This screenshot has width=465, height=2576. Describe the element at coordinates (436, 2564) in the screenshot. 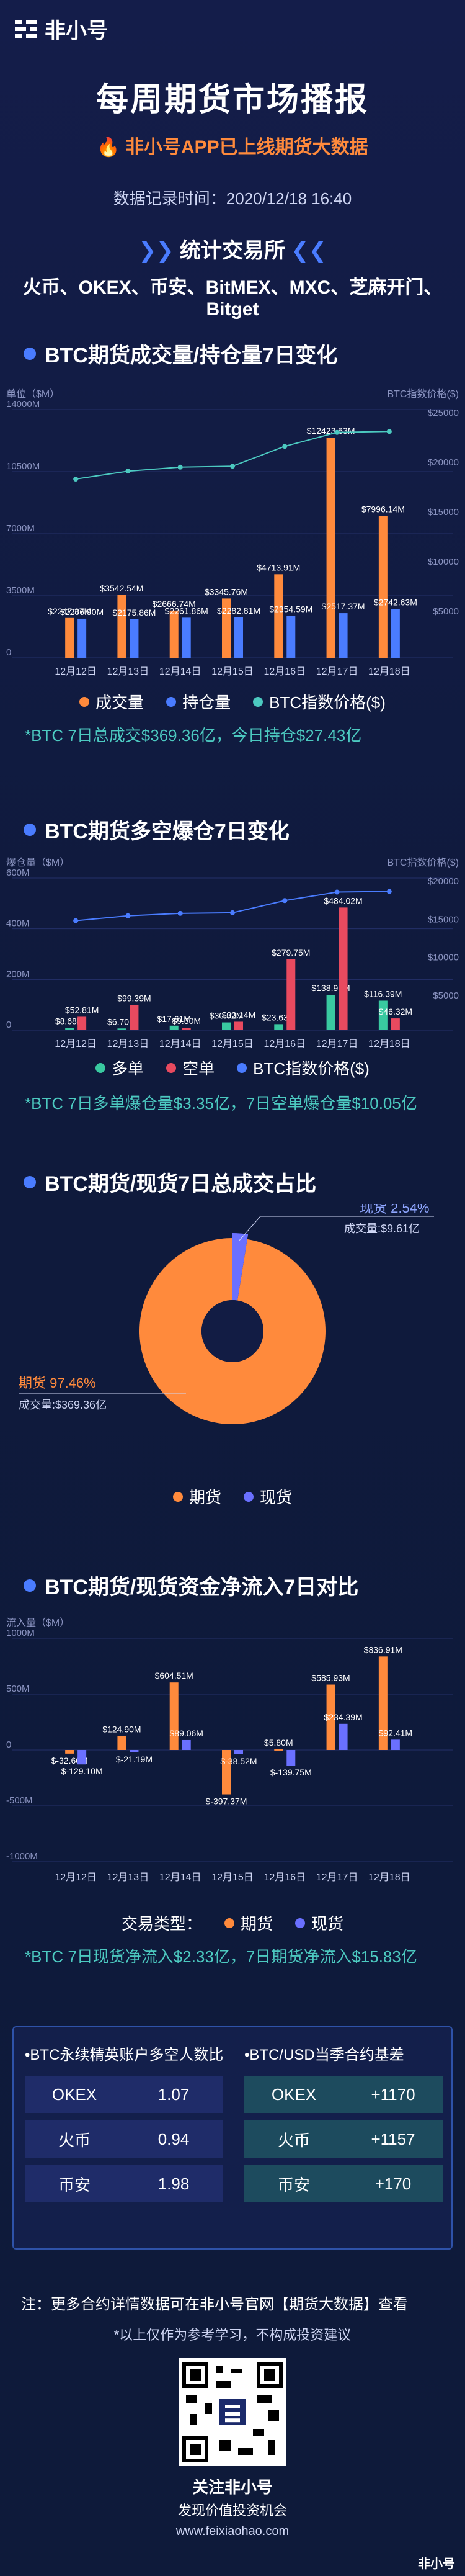

I see `corner-brand: 非小号` at that location.